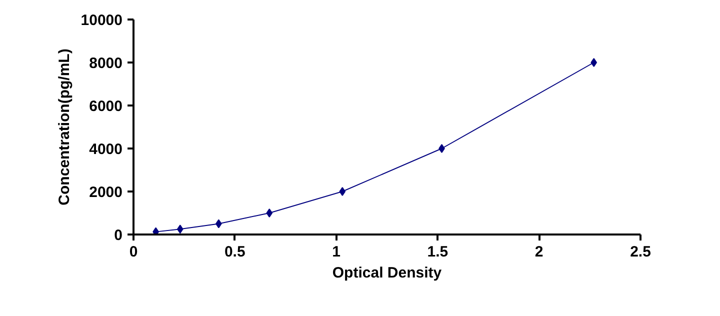  Describe the element at coordinates (118, 235) in the screenshot. I see `y-tick-label: 0` at that location.